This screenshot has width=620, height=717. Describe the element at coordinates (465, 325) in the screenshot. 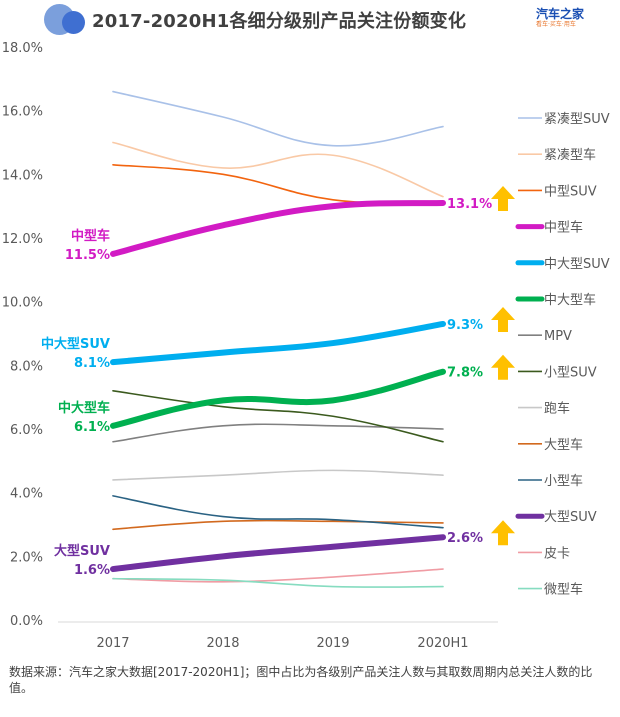

I see `end-value-label: 9.3%` at that location.